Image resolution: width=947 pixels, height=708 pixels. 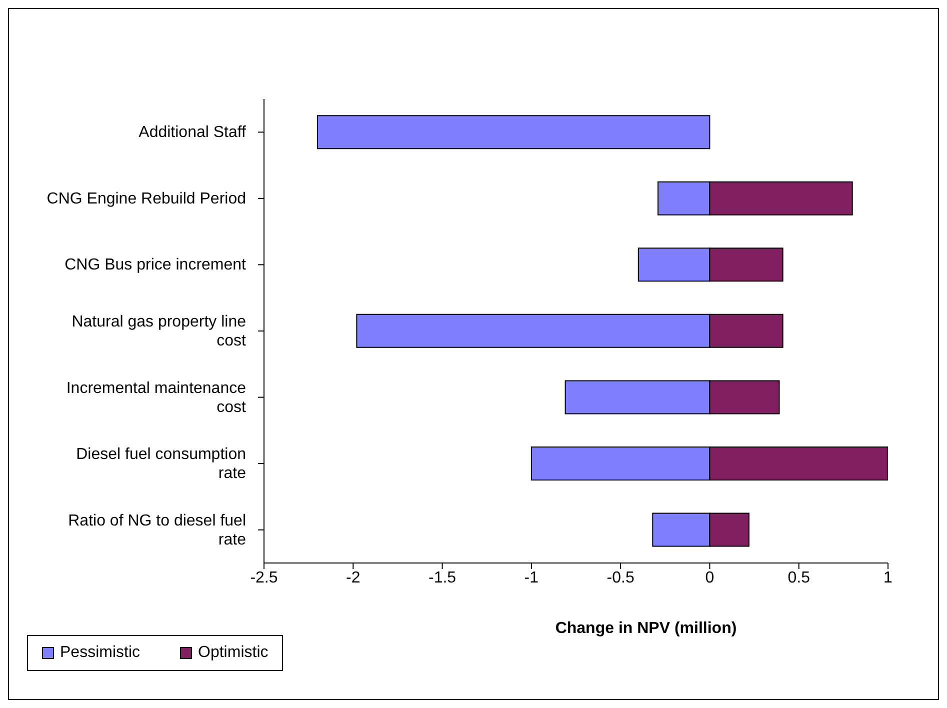 What do you see at coordinates (99, 653) in the screenshot?
I see `legend-label: Pessimistic` at bounding box center [99, 653].